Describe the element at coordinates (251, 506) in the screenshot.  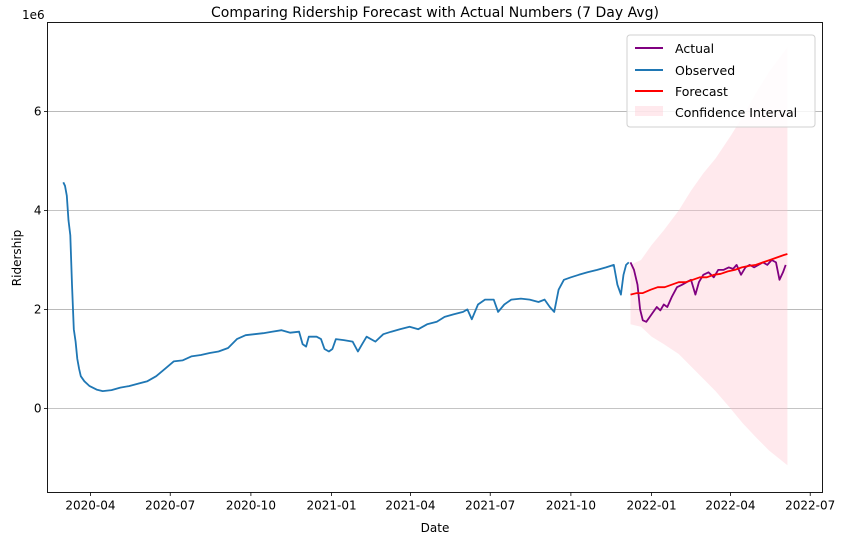
I see `x-tick-label: 2020-10` at that location.